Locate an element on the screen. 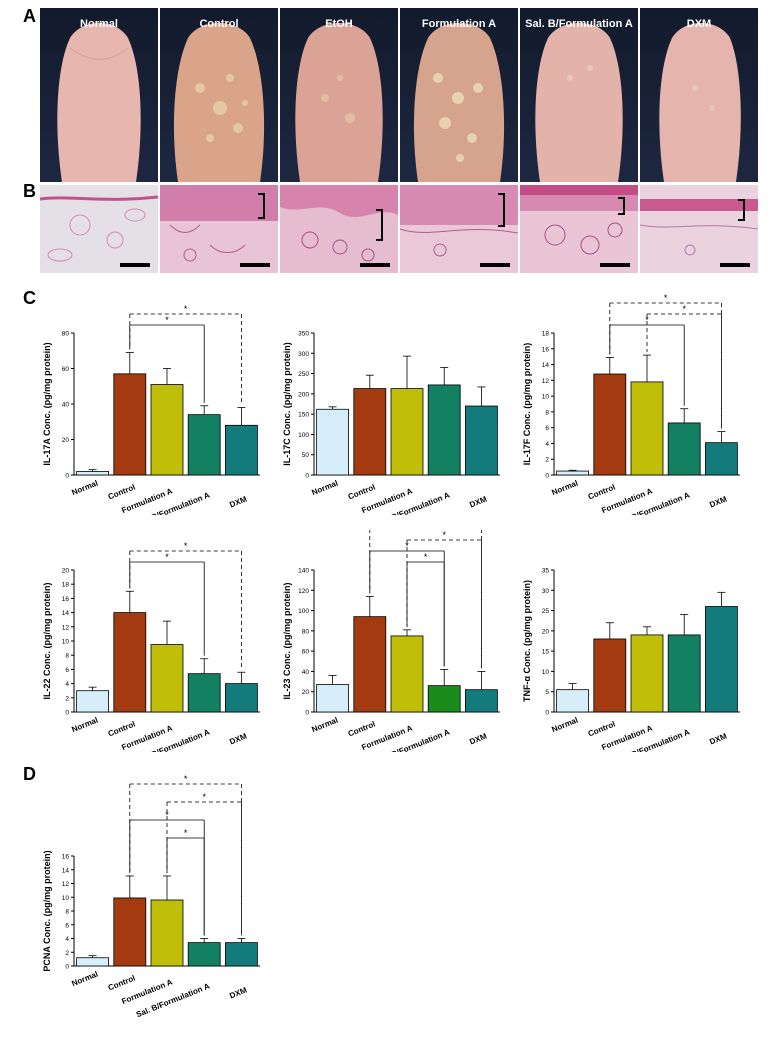 This screenshot has width=773, height=1051. mouse-photo-normal: Normal is located at coordinates (99, 95).